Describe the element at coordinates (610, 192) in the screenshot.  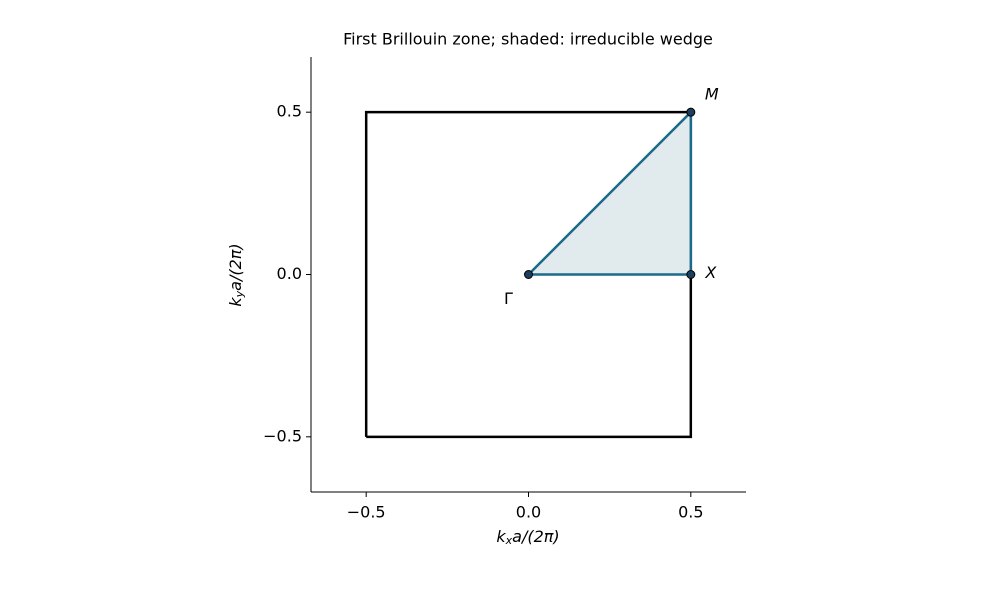
I see `line` at that location.